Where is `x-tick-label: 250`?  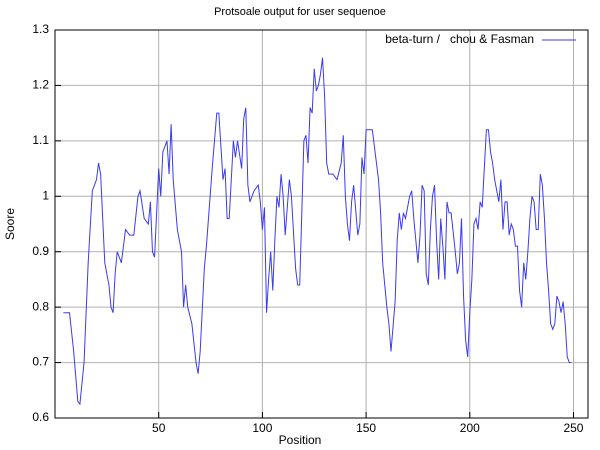
x-tick-label: 250 is located at coordinates (573, 428).